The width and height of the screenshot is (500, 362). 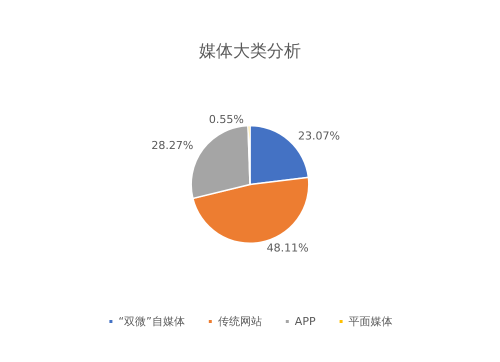 What do you see at coordinates (305, 321) in the screenshot?
I see `legend-label: APP` at bounding box center [305, 321].